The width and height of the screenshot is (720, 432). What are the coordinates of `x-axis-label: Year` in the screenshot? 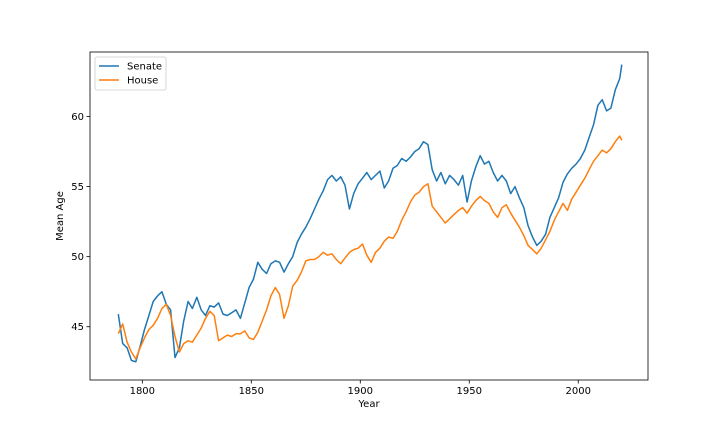 It's located at (368, 404).